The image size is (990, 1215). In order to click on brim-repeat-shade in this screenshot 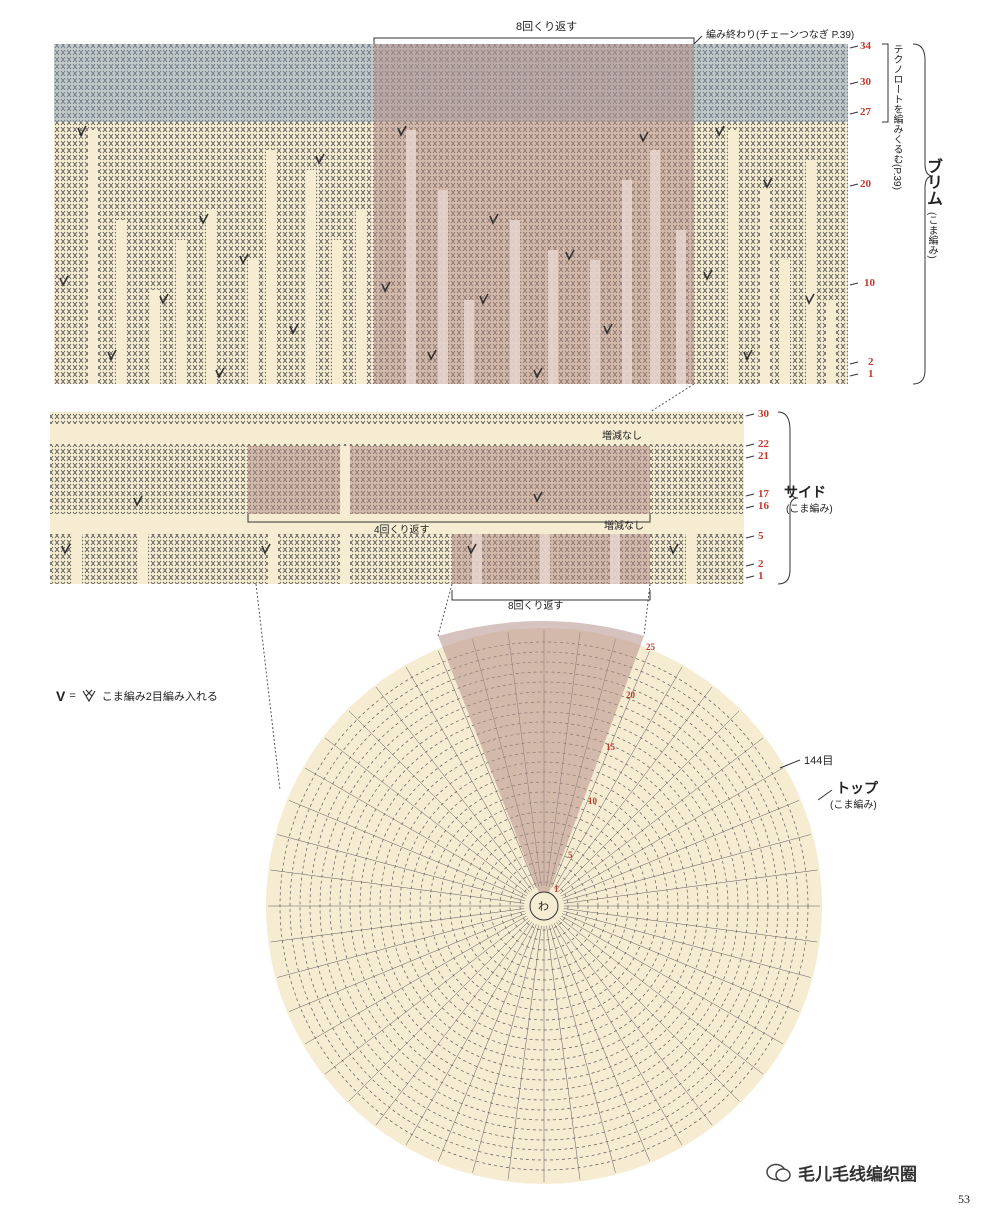, I will do `click(534, 214)`.